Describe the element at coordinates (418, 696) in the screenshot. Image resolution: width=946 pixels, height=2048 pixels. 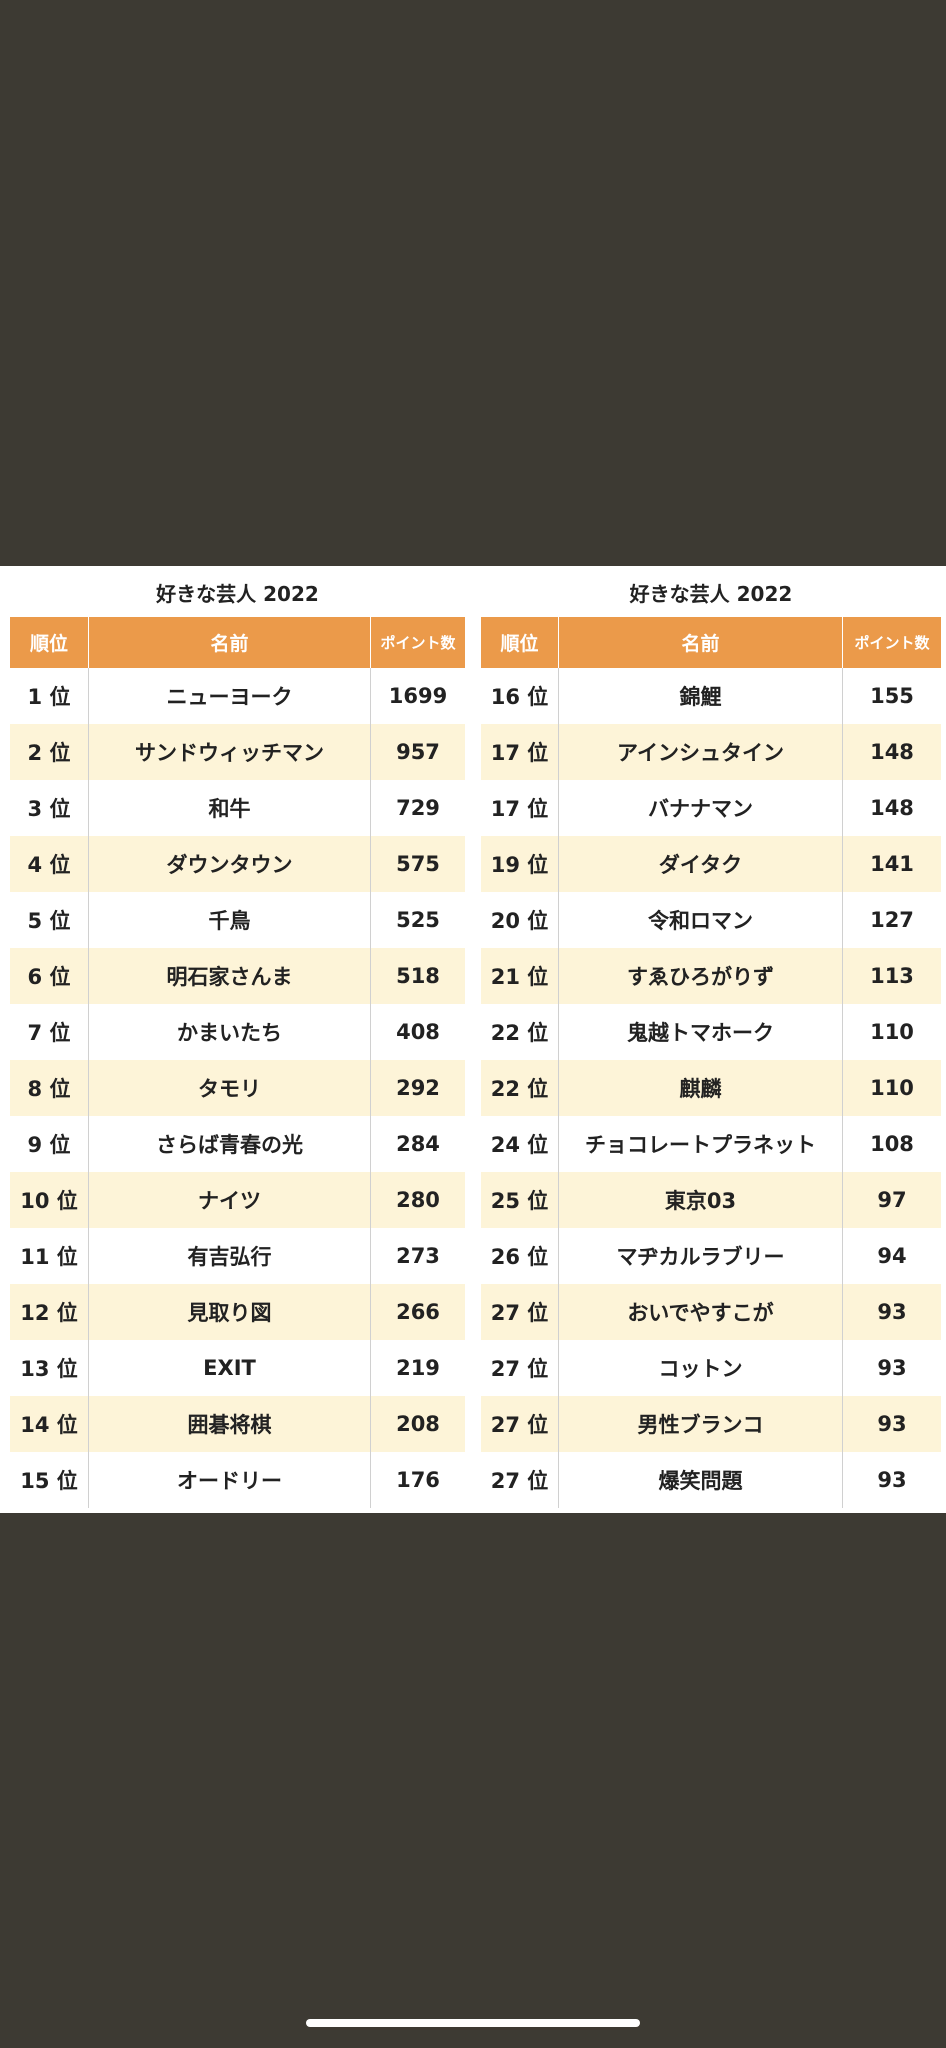
I see `table-cell: 1699` at that location.